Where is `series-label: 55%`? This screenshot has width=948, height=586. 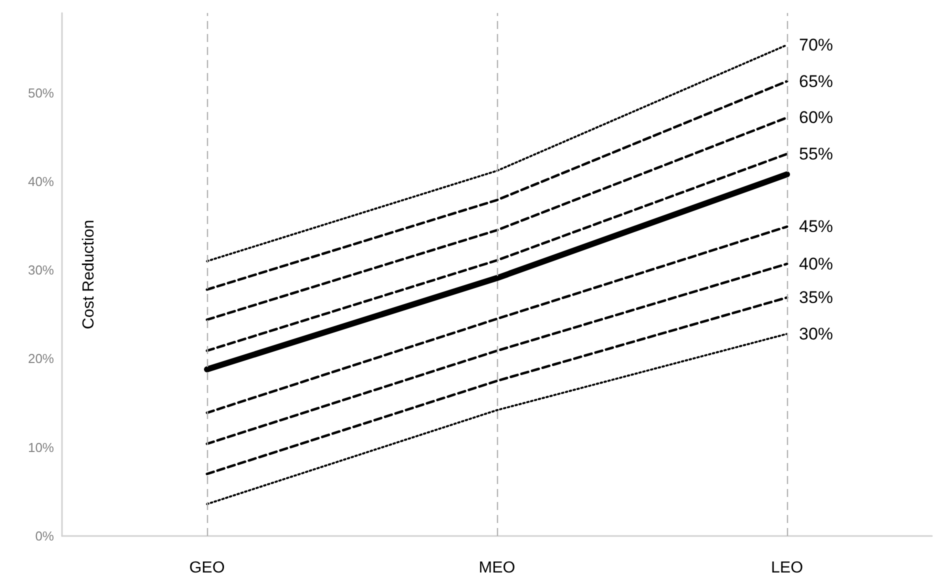
series-label: 55% is located at coordinates (816, 154).